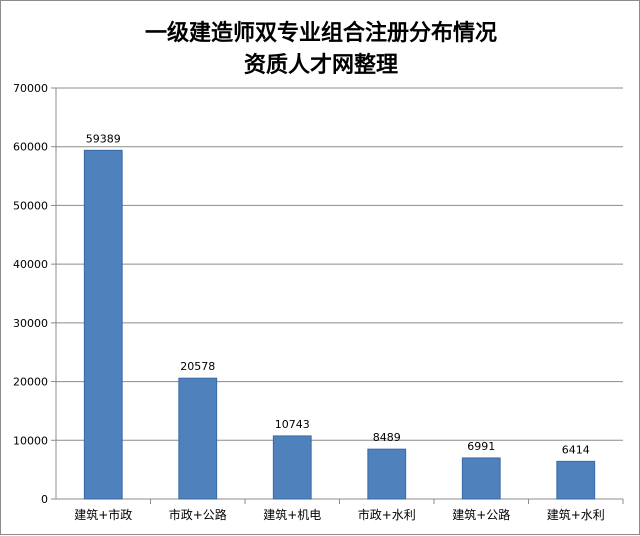 The width and height of the screenshot is (640, 536). Describe the element at coordinates (576, 449) in the screenshot. I see `data-label: 6414` at that location.